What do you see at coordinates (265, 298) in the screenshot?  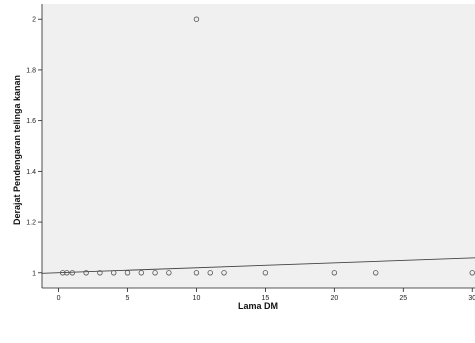 I see `x-tick-label: 15` at bounding box center [265, 298].